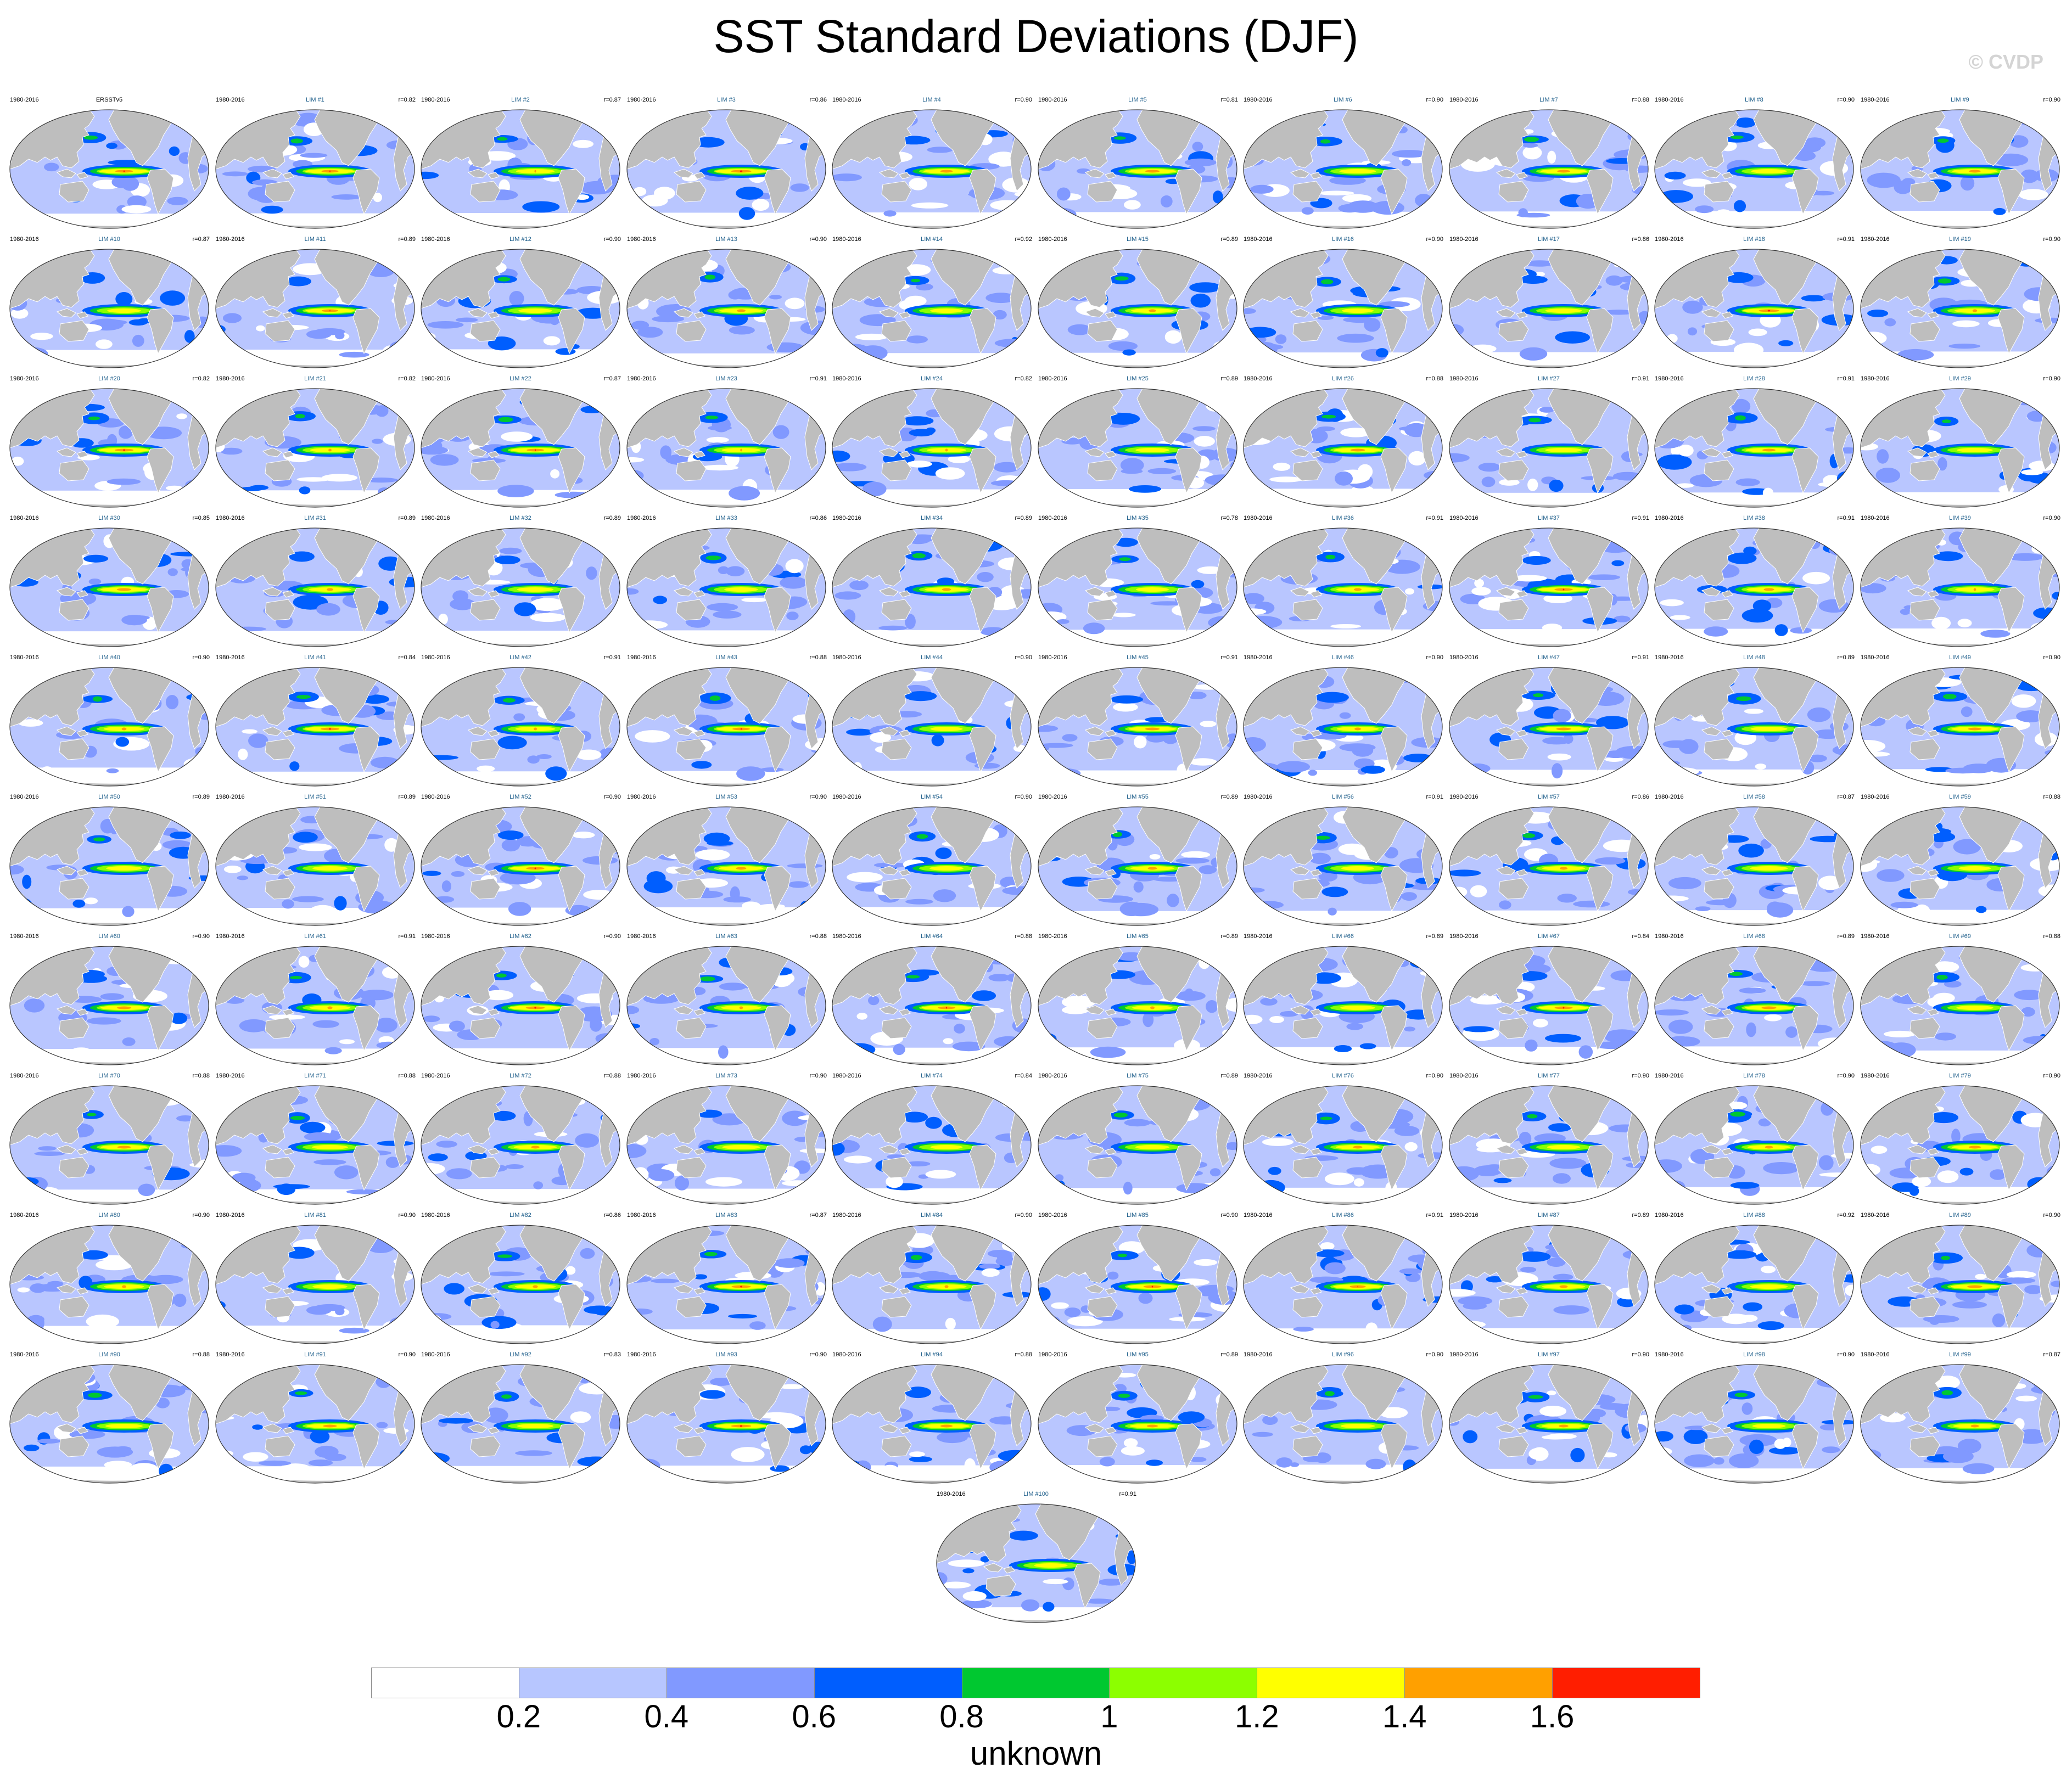 This screenshot has width=2072, height=1785. What do you see at coordinates (1024, 1076) in the screenshot?
I see `panel-correlation-label: r=0.84` at bounding box center [1024, 1076].